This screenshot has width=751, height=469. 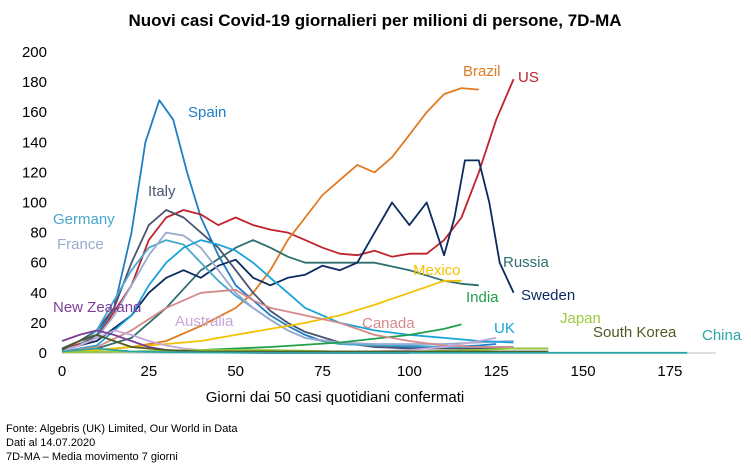 What do you see at coordinates (204, 321) in the screenshot?
I see `series-label-australia: Australia` at bounding box center [204, 321].